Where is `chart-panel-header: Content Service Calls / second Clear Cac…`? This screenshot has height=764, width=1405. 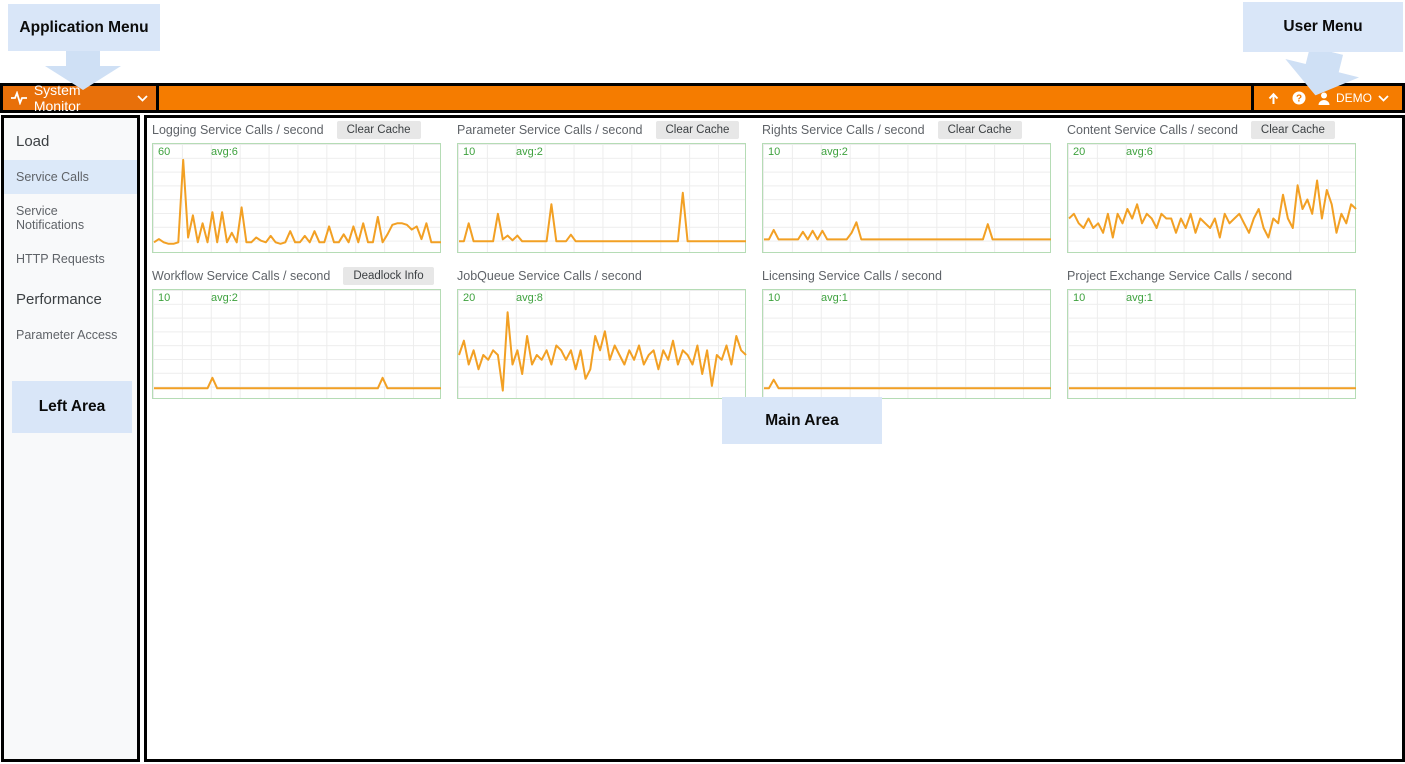
chart-panel-header: Content Service Calls / second Clear Cac… is located at coordinates (1211, 130).